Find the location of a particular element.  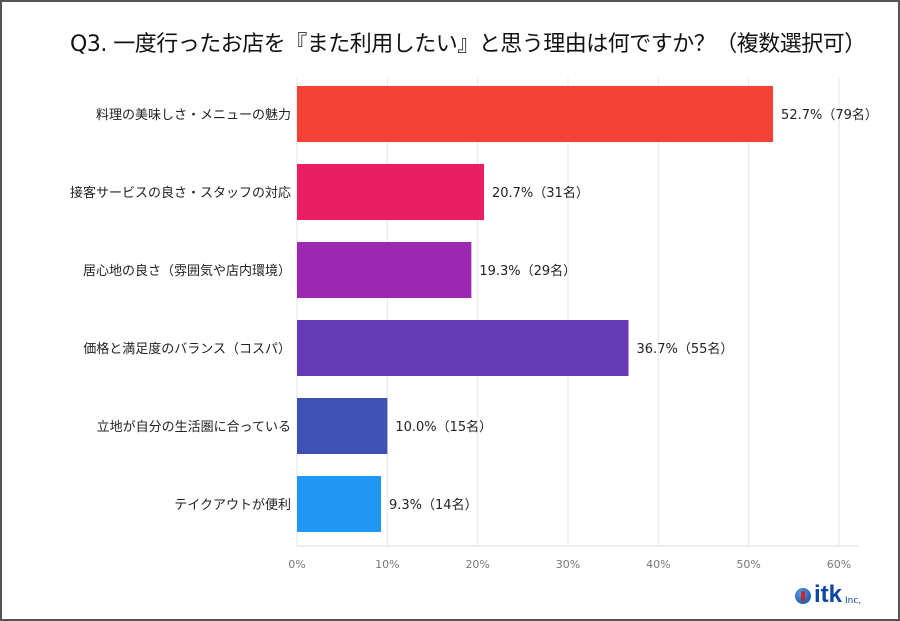

category-label: 居心地の良さ（雰囲気や店内環境） is located at coordinates (187, 271).